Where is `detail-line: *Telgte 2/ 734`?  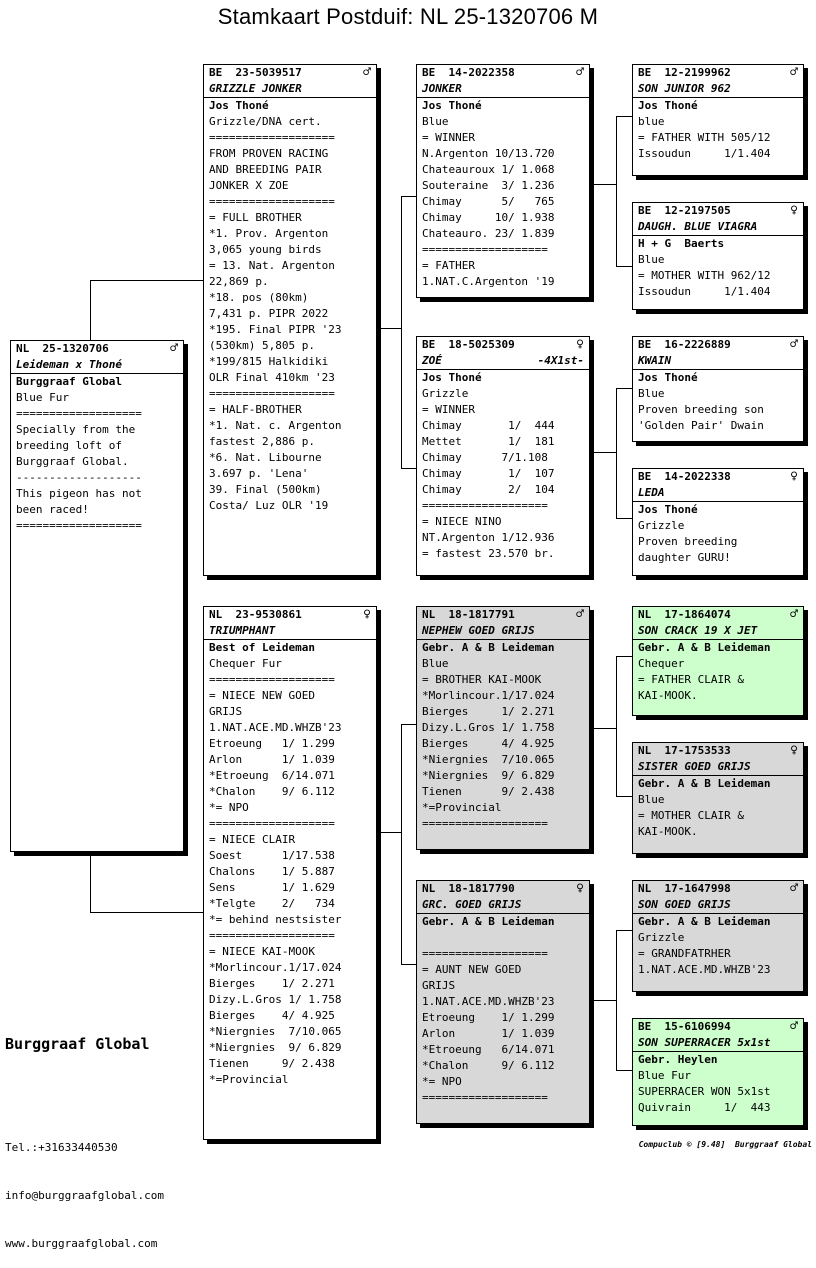 detail-line: *Telgte 2/ 734 is located at coordinates (272, 903).